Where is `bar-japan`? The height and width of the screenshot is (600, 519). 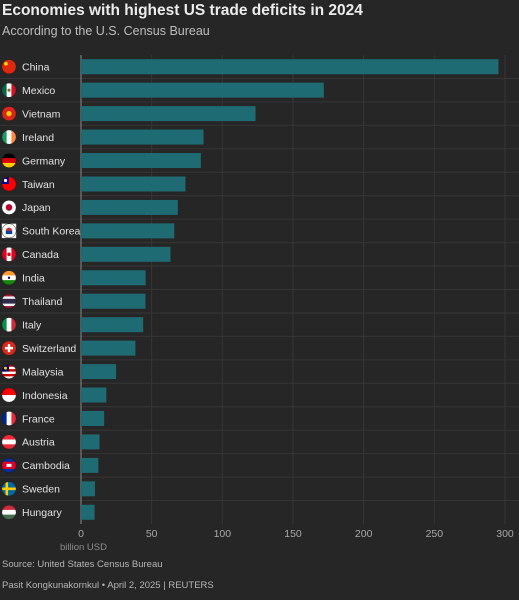 bar-japan is located at coordinates (129, 207).